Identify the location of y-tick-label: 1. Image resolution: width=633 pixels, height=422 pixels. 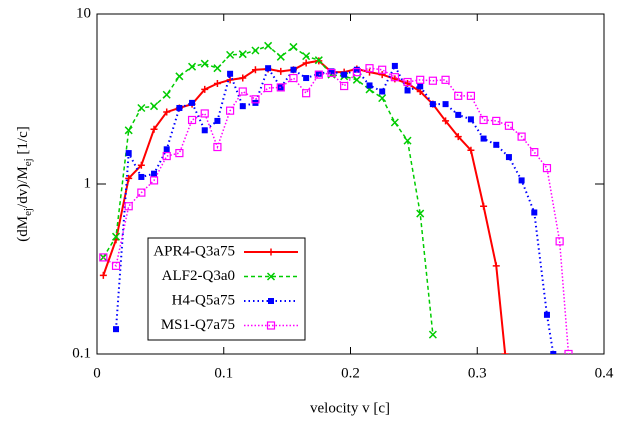
(88, 183).